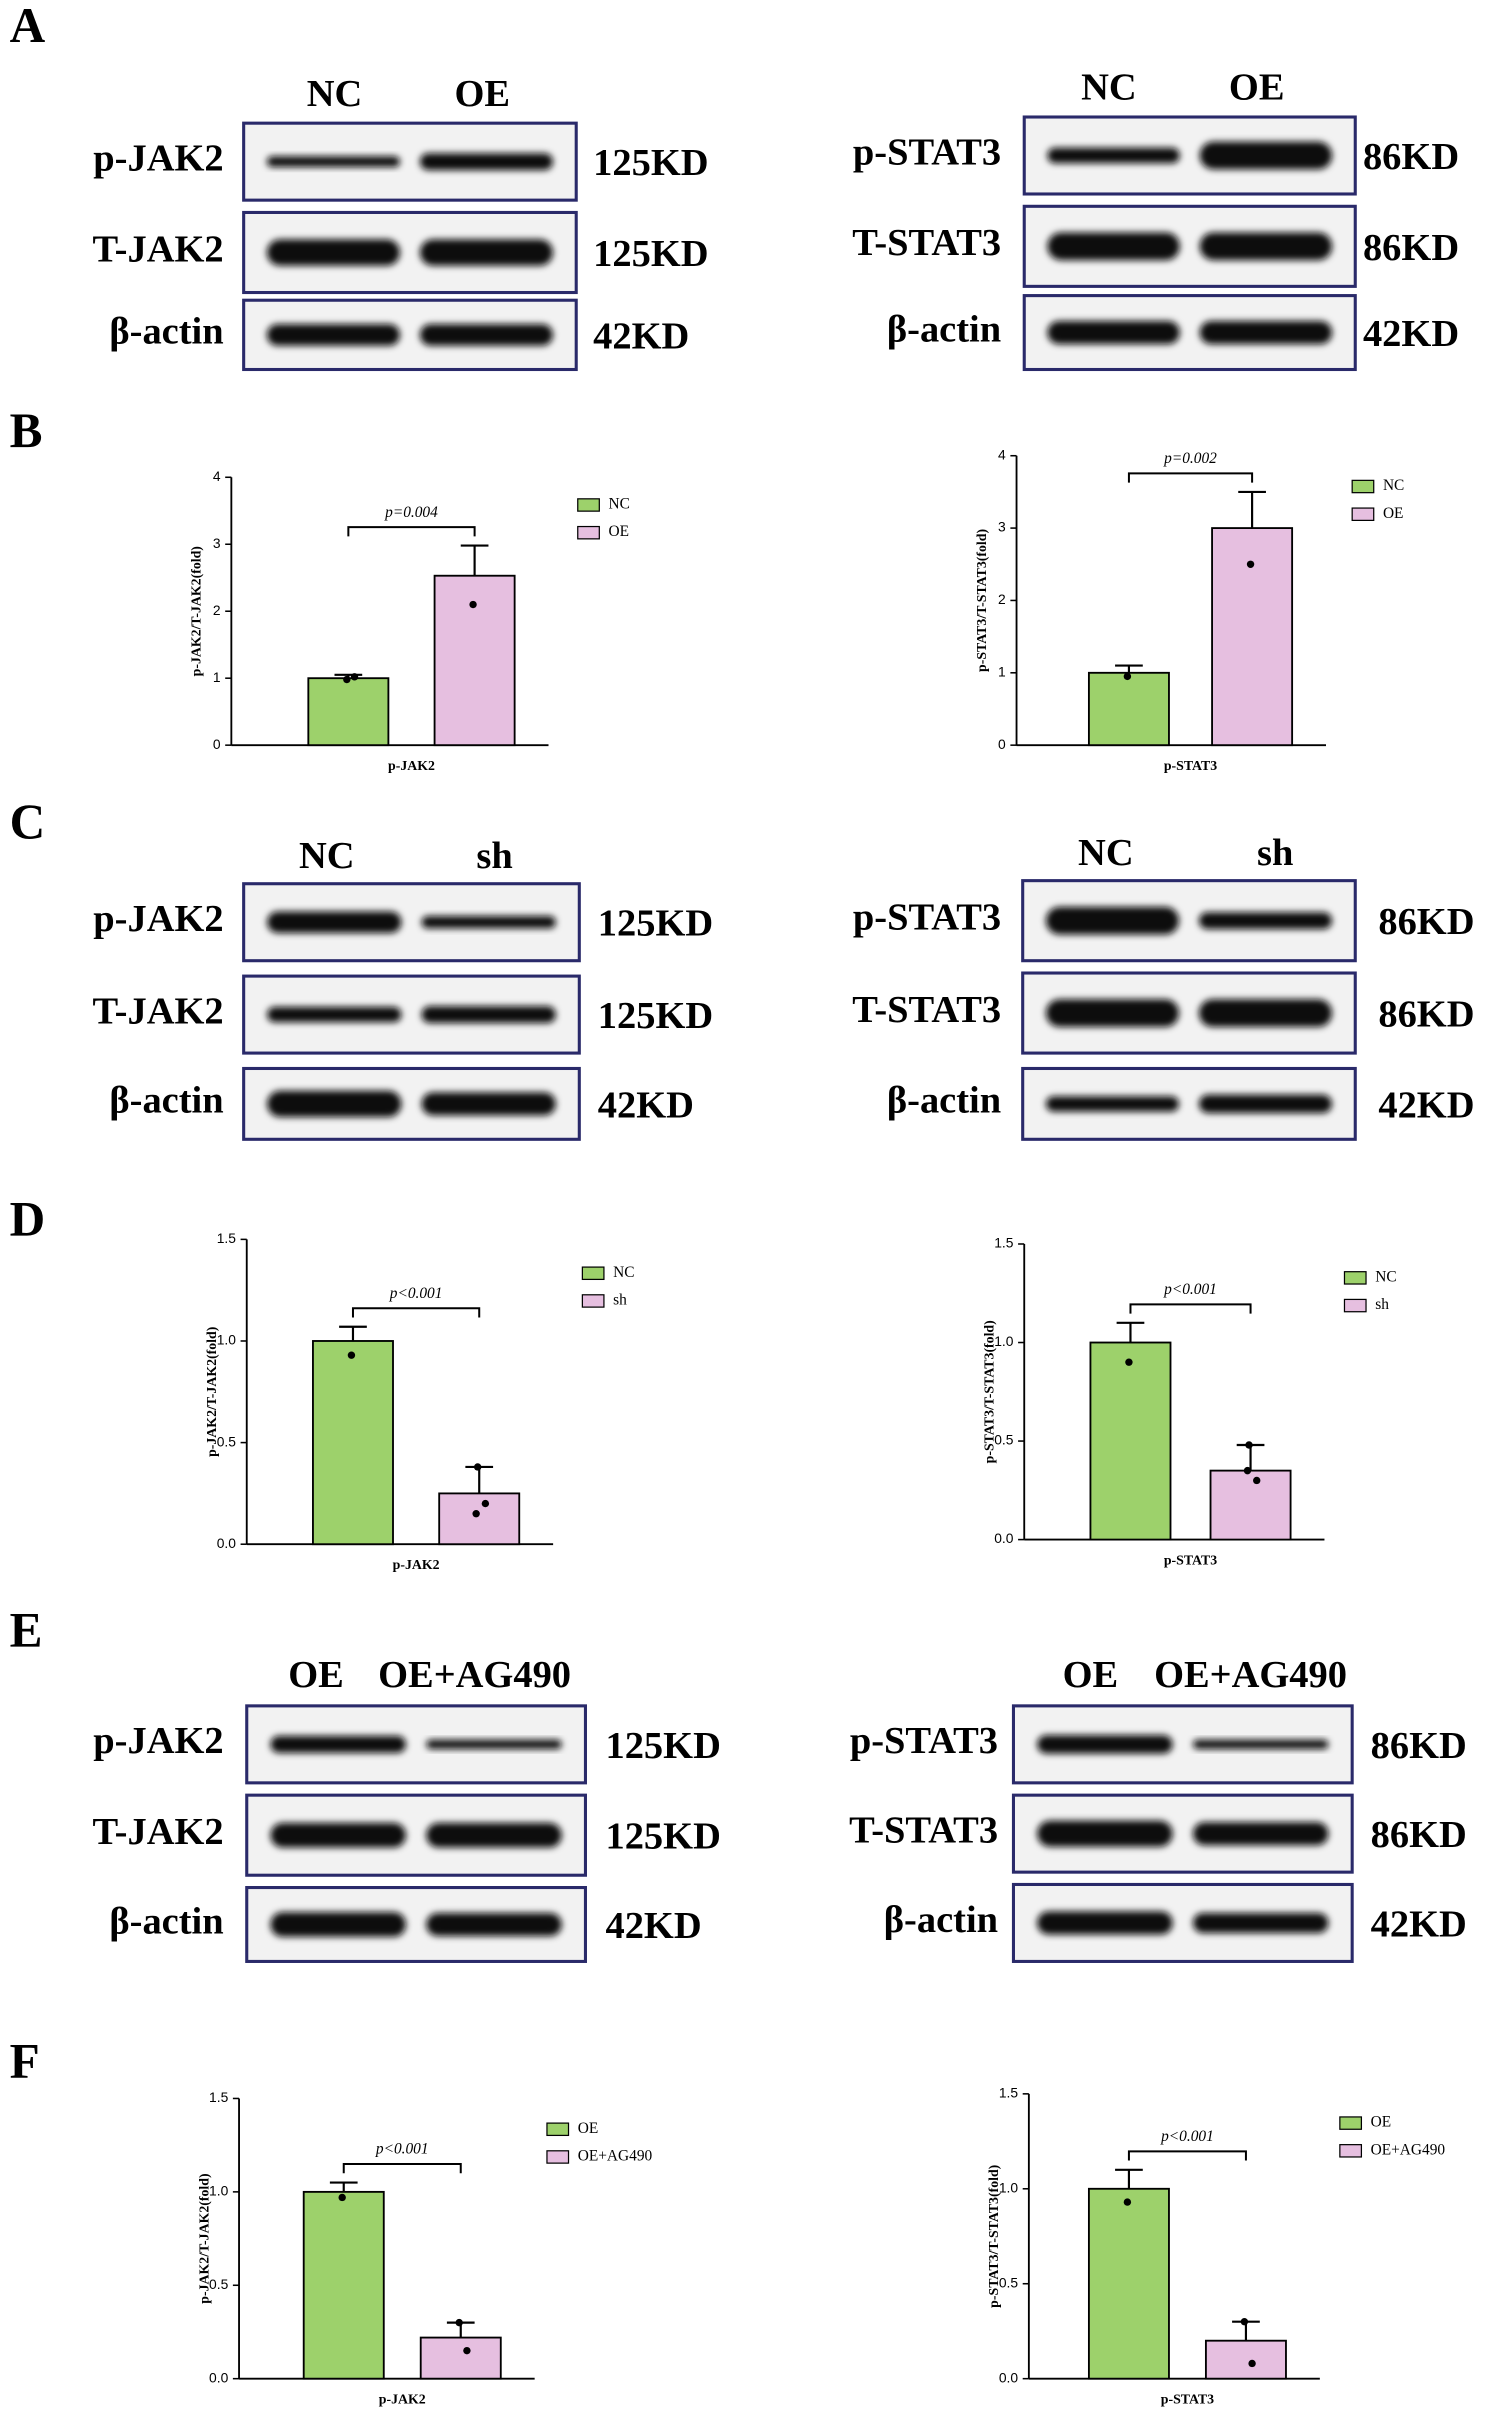  What do you see at coordinates (402, 2398) in the screenshot?
I see `x-tick-label: p-JAK2` at bounding box center [402, 2398].